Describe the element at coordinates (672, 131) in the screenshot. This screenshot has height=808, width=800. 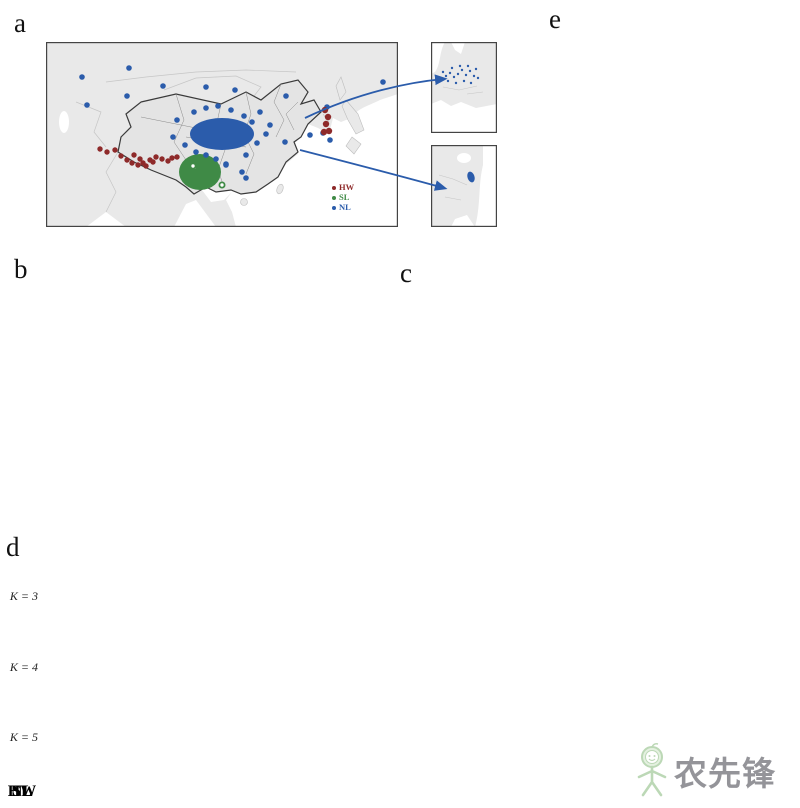
I see `species-cladogram` at that location.